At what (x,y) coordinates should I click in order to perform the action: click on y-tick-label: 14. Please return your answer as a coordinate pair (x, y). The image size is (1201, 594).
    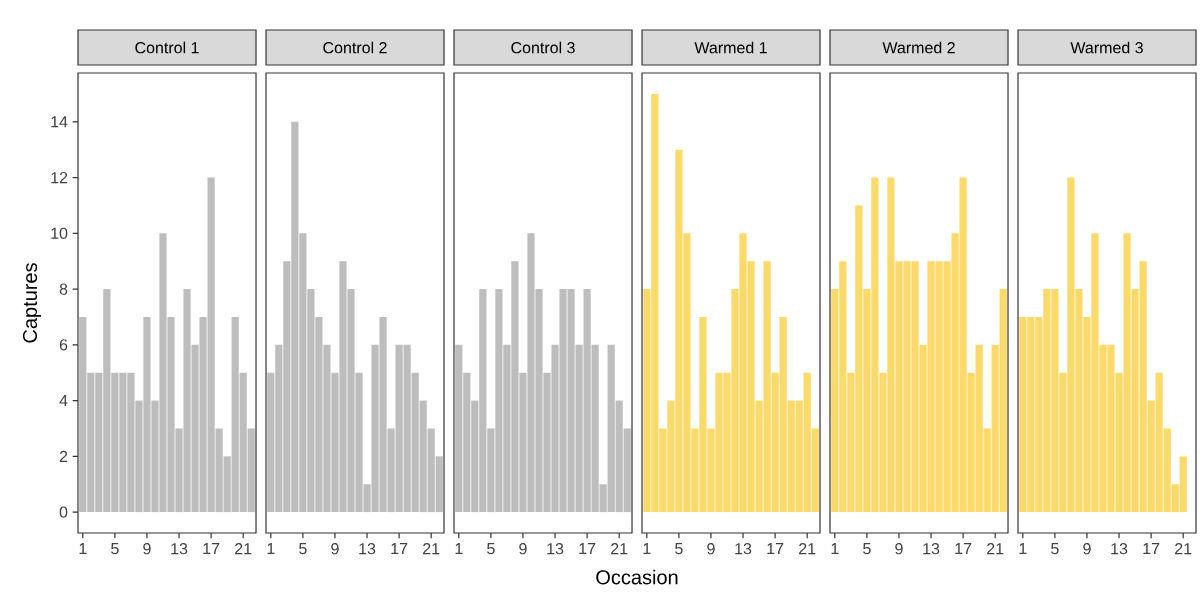
    Looking at the image, I should click on (59, 122).